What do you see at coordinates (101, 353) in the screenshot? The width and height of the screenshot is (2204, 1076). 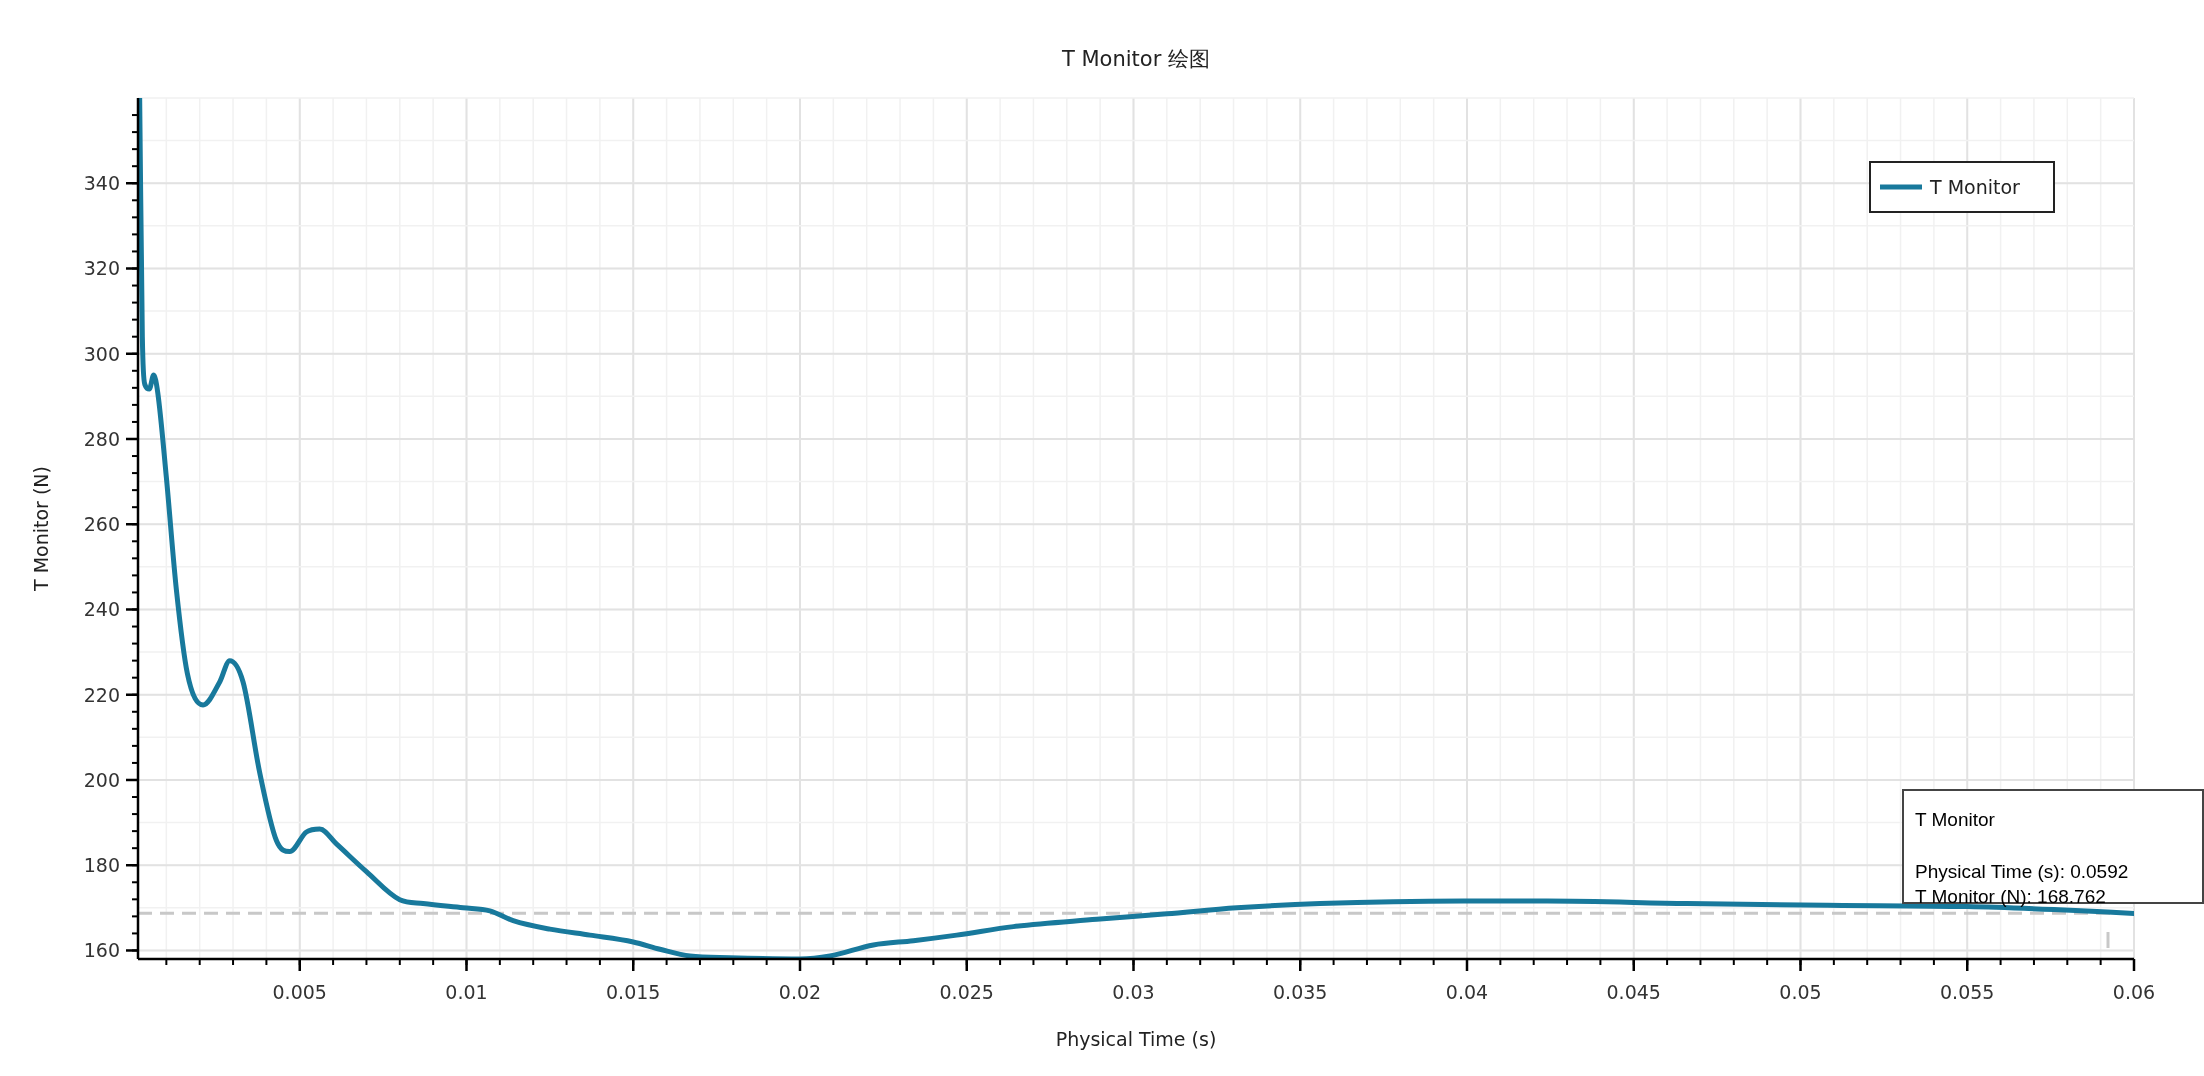 I see `y-tick-label: 300` at bounding box center [101, 353].